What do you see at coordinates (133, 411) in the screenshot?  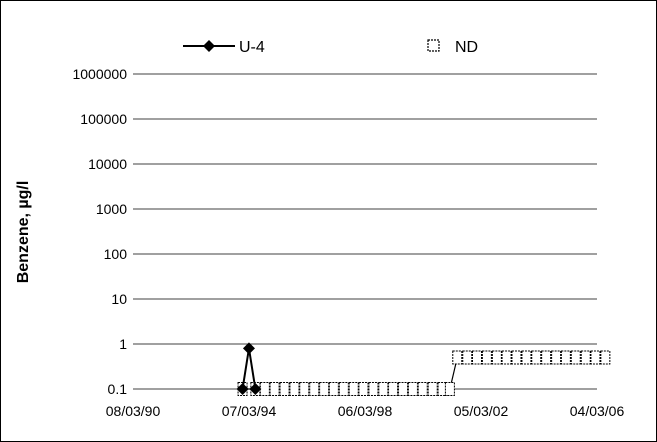 I see `x-tick-label: 08/03/90` at bounding box center [133, 411].